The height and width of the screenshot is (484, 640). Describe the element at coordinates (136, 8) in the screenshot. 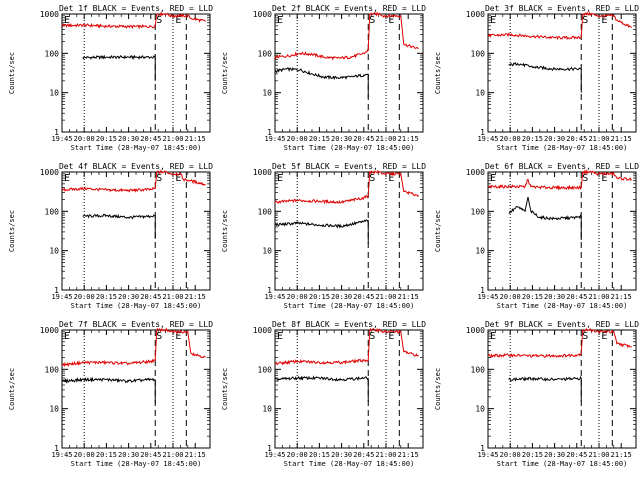

I see `plot-title: Det 1f BLACK = Events, RED = LLD` at that location.